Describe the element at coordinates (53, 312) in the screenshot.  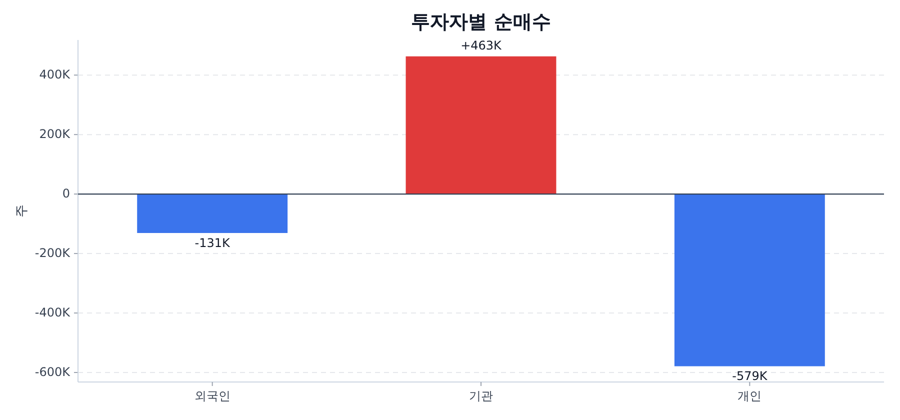
I see `y-tick-label: -400K` at that location.